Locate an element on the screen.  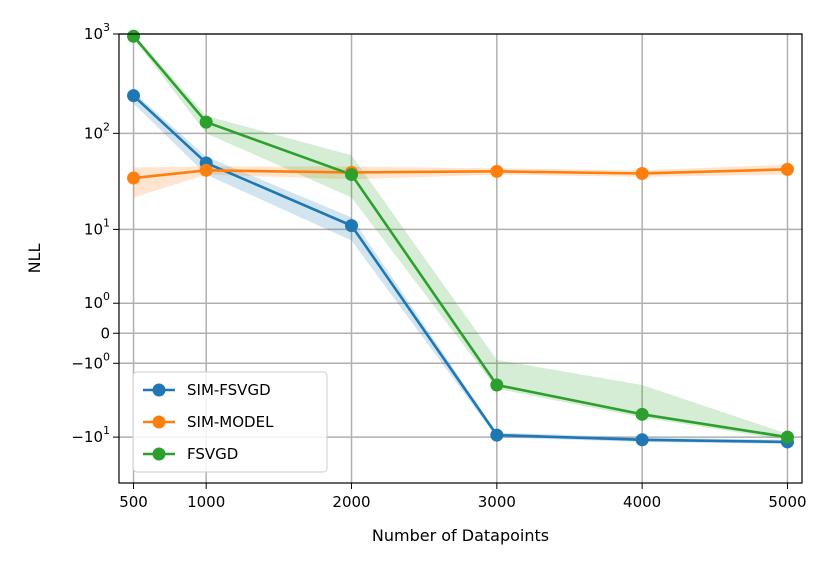
x-axis-label: Number of Datapoints is located at coordinates (460, 535).